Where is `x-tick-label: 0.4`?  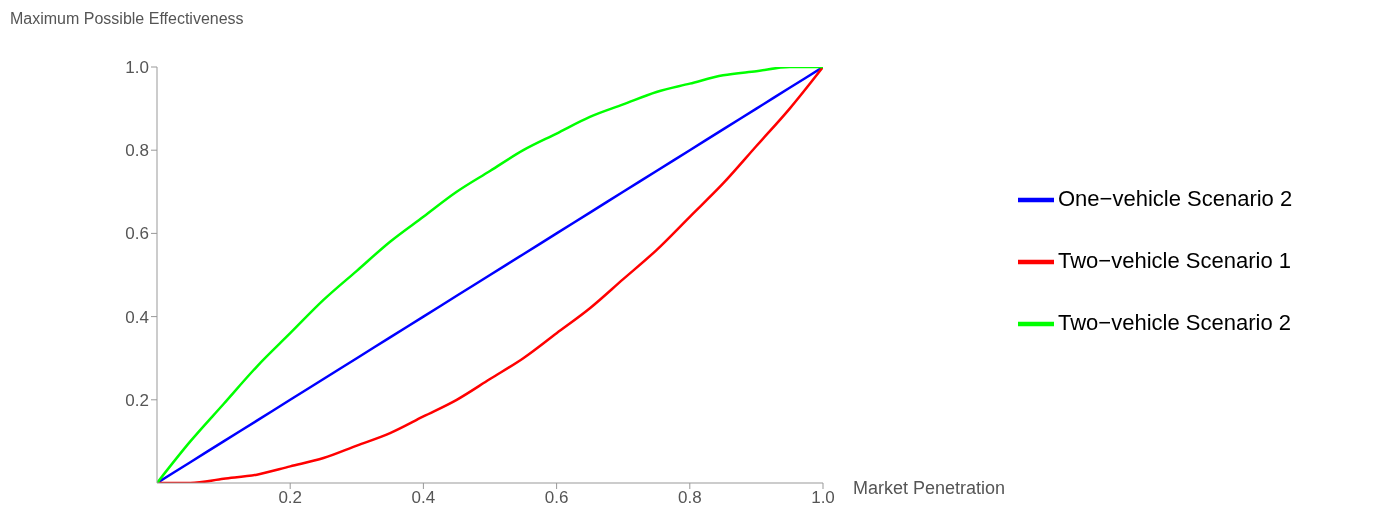 x-tick-label: 0.4 is located at coordinates (423, 498).